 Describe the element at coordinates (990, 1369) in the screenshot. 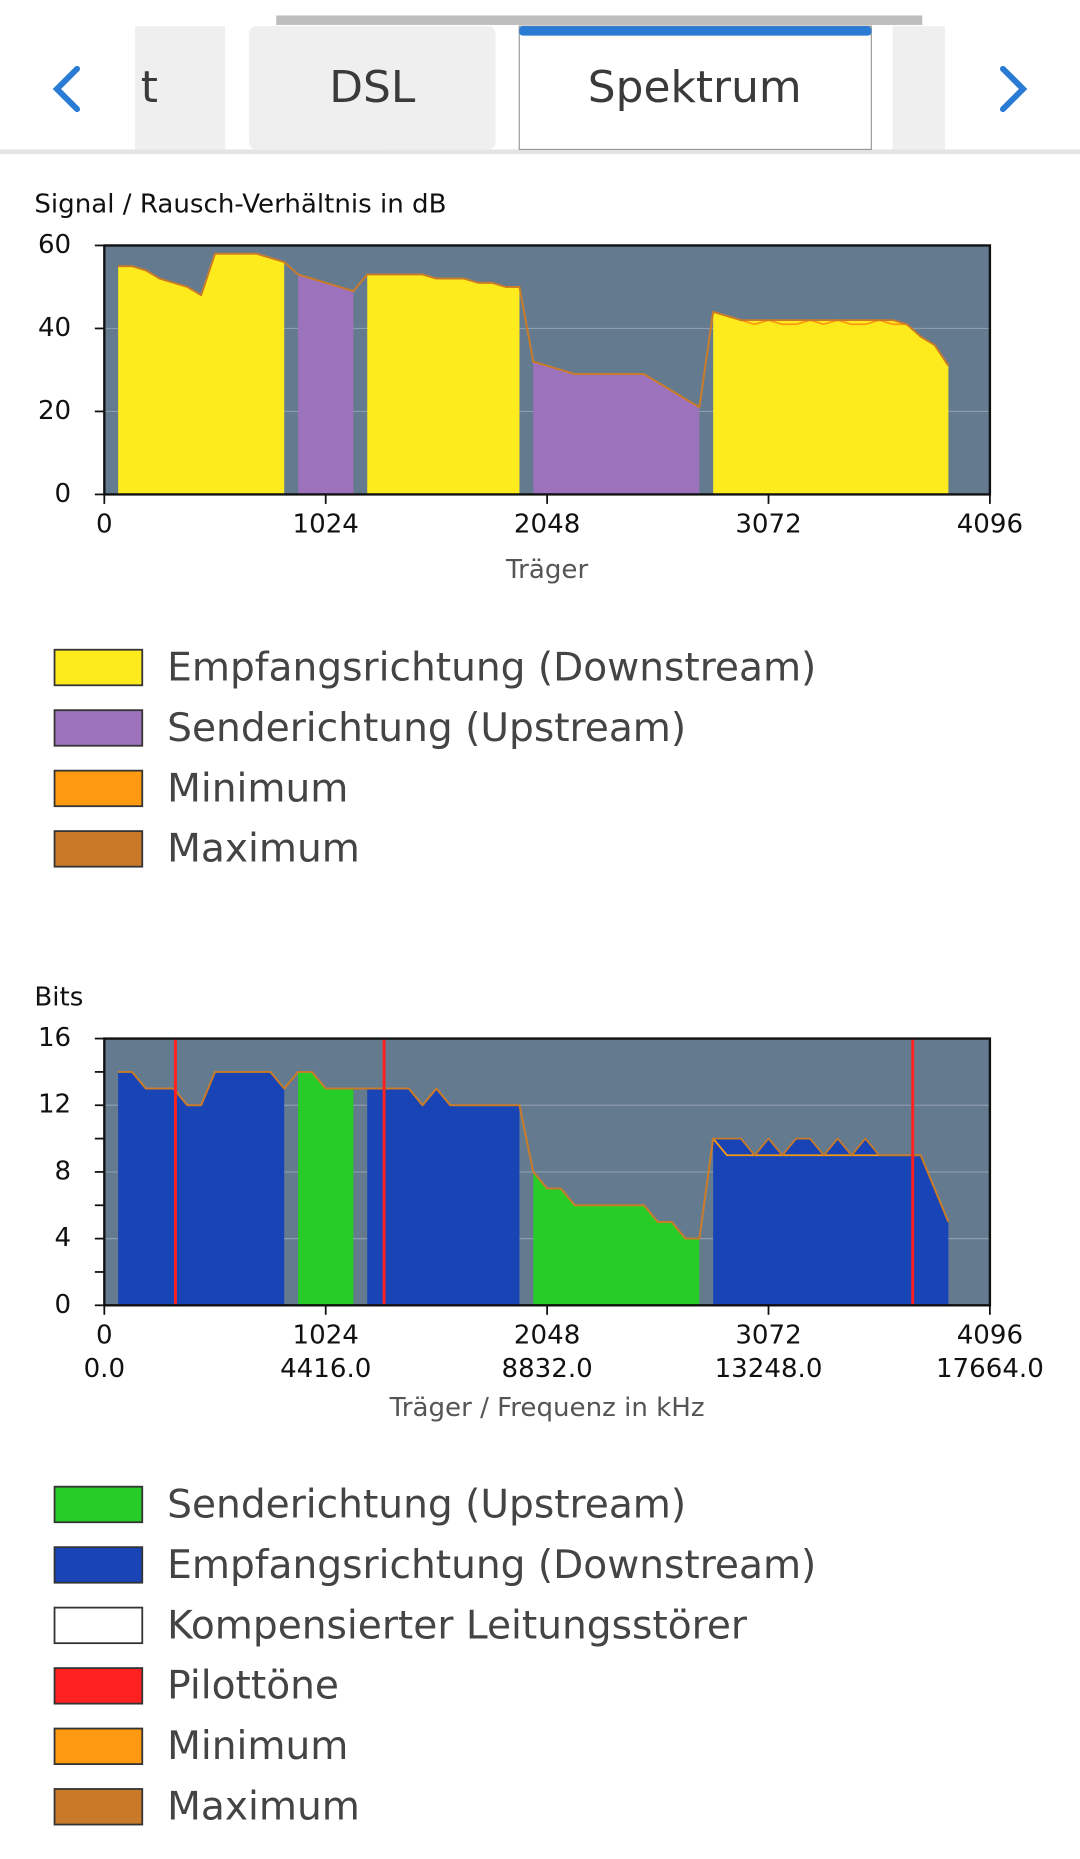

I see `x2-tick-label: 17664.0` at that location.